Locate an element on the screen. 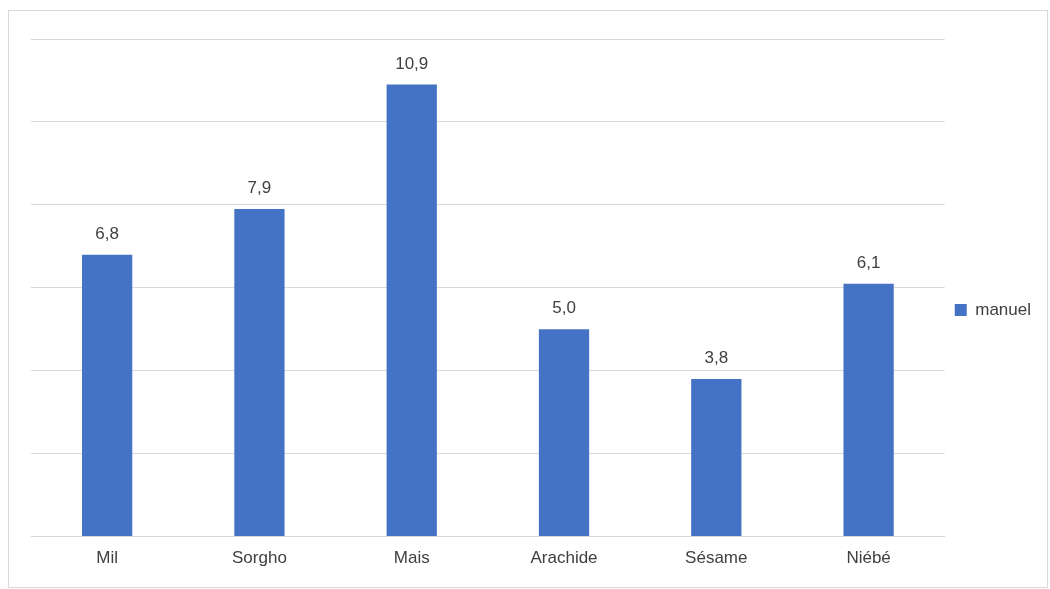 The image size is (1050, 589). data-label: 6,1 is located at coordinates (868, 262).